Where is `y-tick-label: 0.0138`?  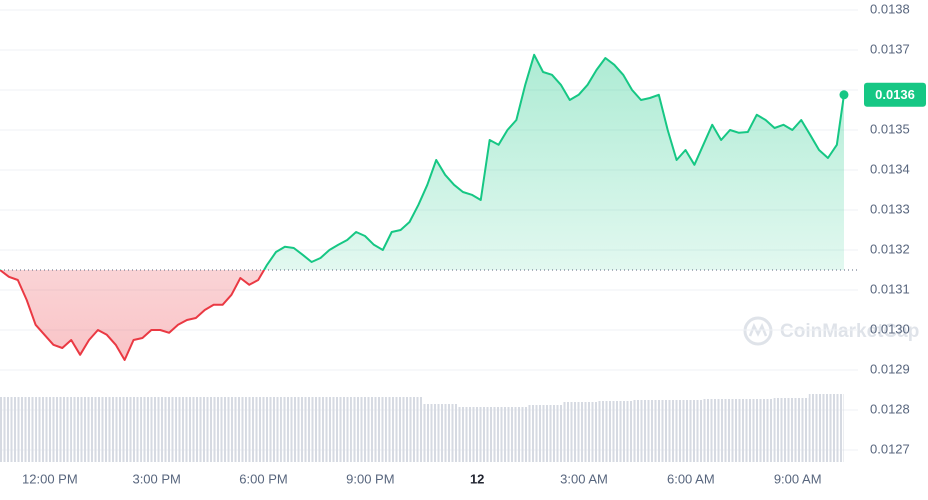 y-tick-label: 0.0138 is located at coordinates (890, 8).